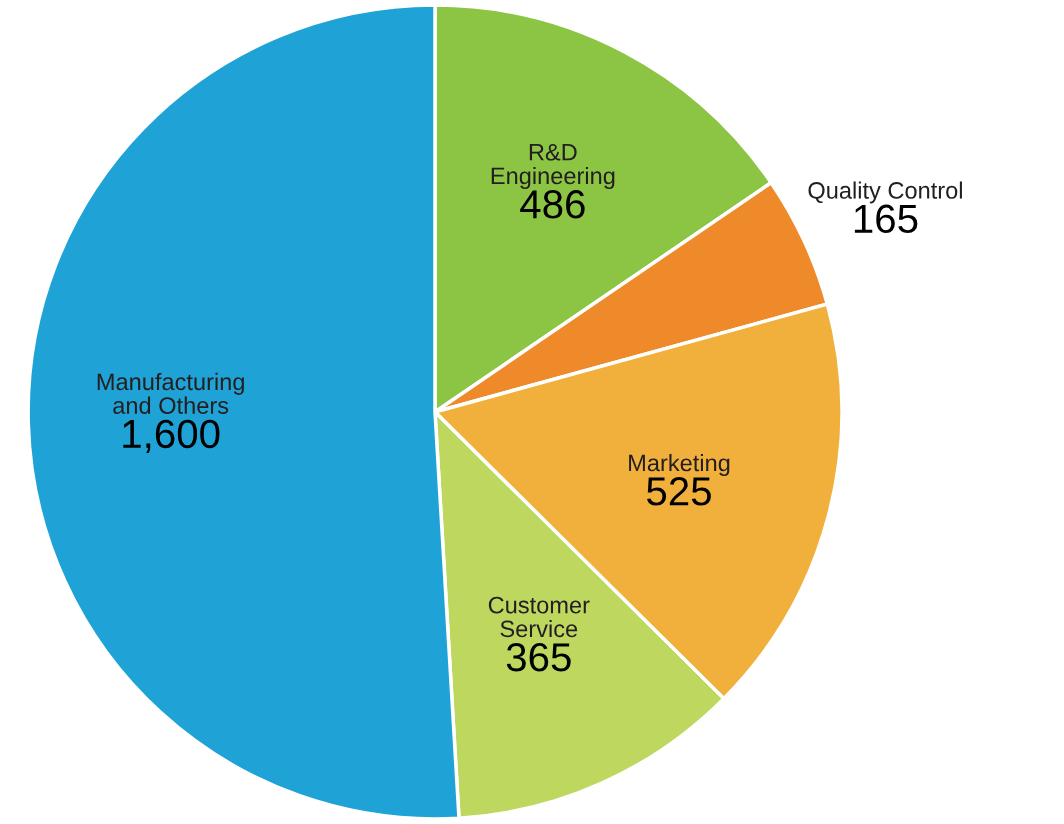 The image size is (1064, 824). What do you see at coordinates (553, 166) in the screenshot?
I see `slice-label: R&D Engineering` at bounding box center [553, 166].